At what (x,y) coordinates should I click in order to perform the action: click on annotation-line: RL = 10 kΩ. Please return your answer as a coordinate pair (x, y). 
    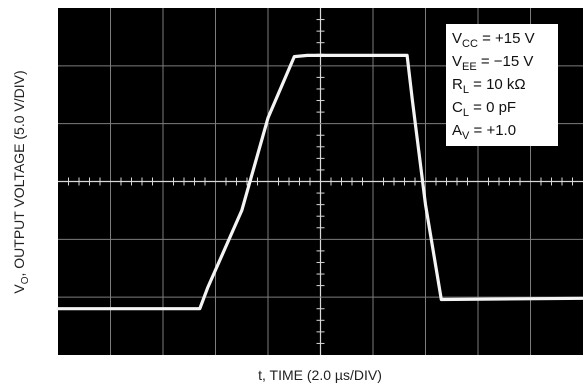
    Looking at the image, I should click on (489, 86).